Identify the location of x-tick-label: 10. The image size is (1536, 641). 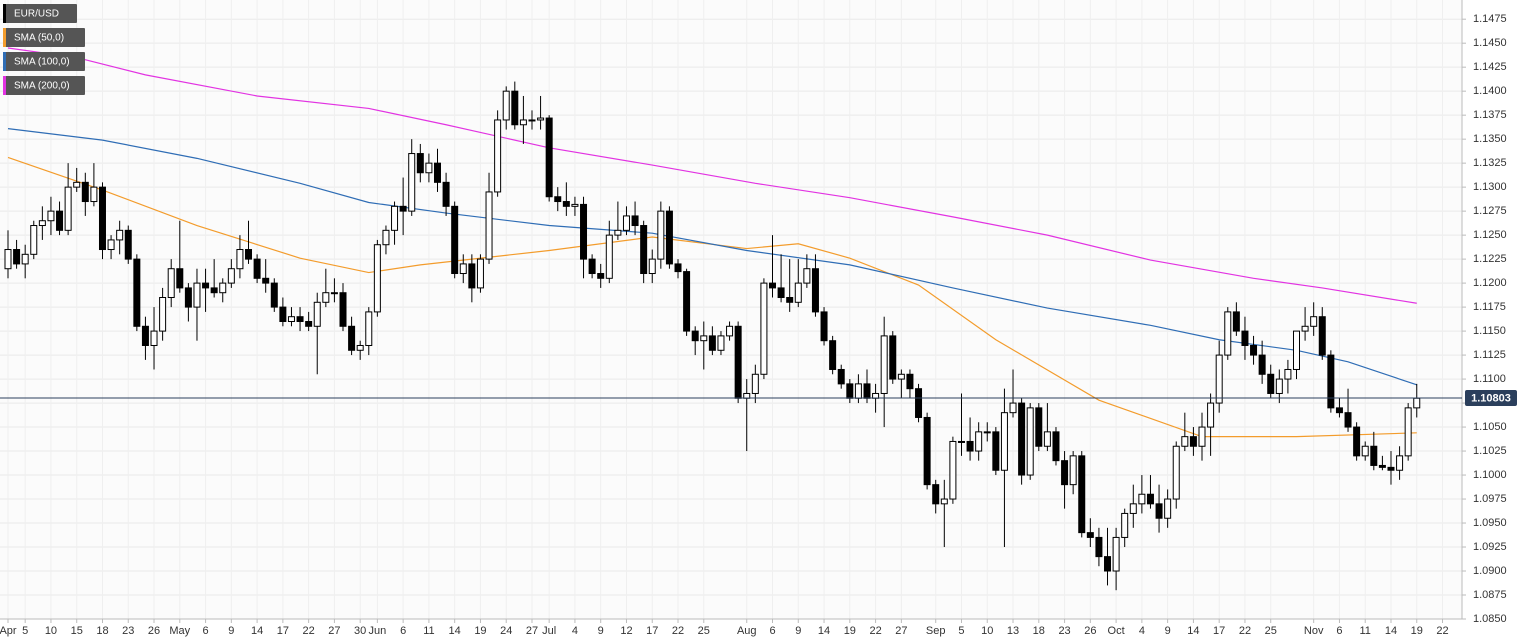
(51, 631).